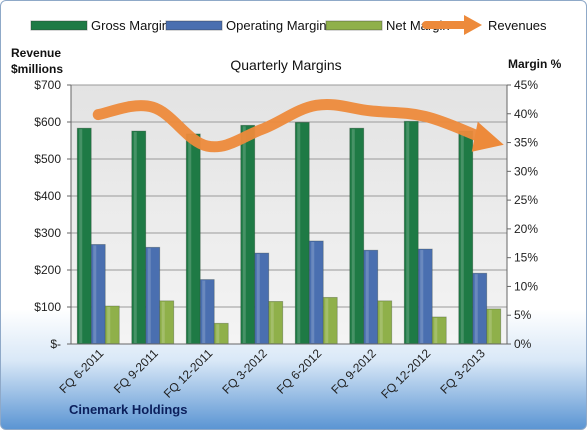 The width and height of the screenshot is (587, 430). I want to click on left-tick-label: $700, so click(47, 85).